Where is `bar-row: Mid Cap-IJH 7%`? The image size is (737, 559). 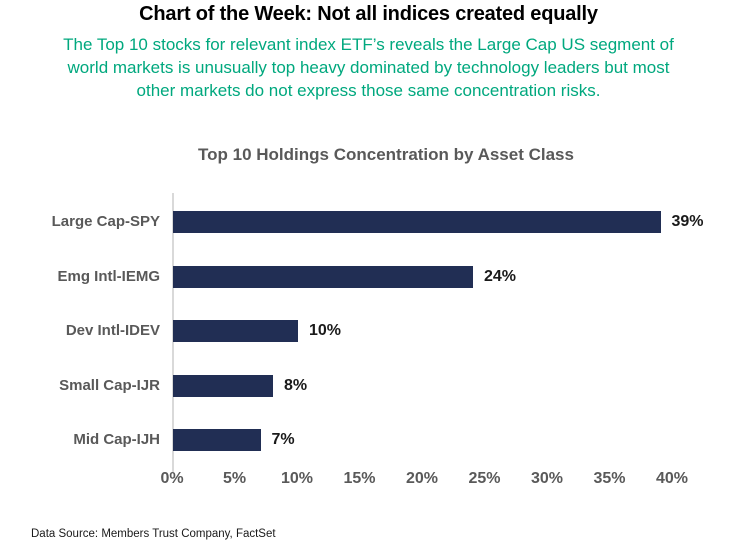 bar-row: Mid Cap-IJH 7% is located at coordinates (368, 440).